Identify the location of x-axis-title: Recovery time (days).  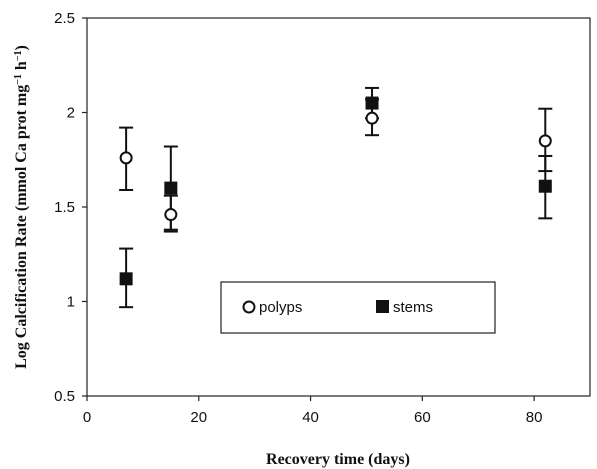
(338, 459).